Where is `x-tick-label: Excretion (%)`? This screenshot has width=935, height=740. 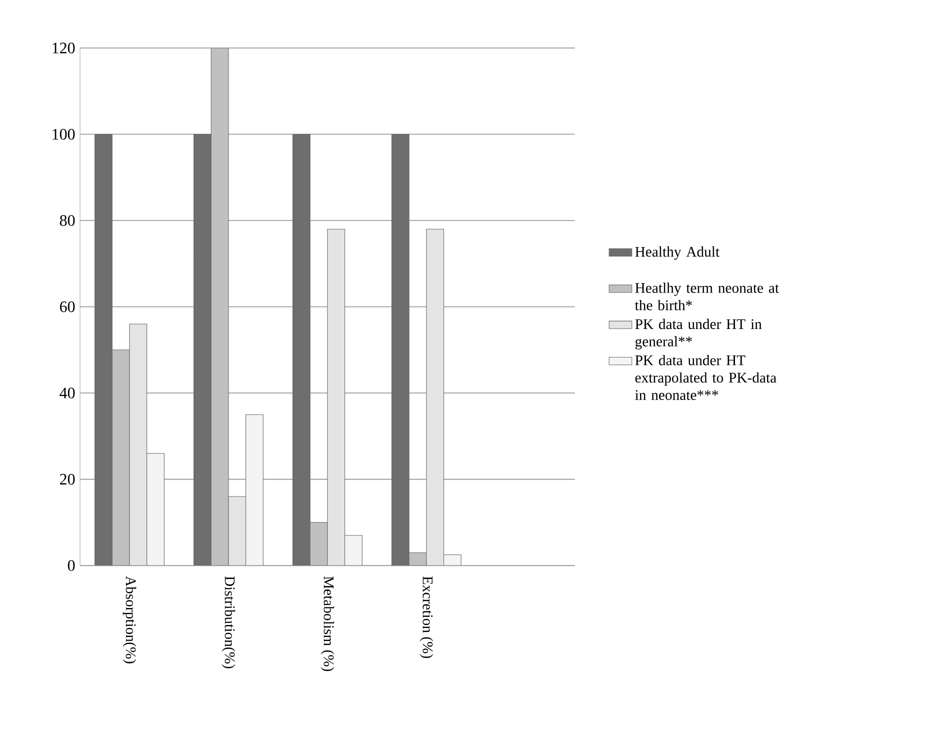
x-tick-label: Excretion (%) is located at coordinates (427, 617).